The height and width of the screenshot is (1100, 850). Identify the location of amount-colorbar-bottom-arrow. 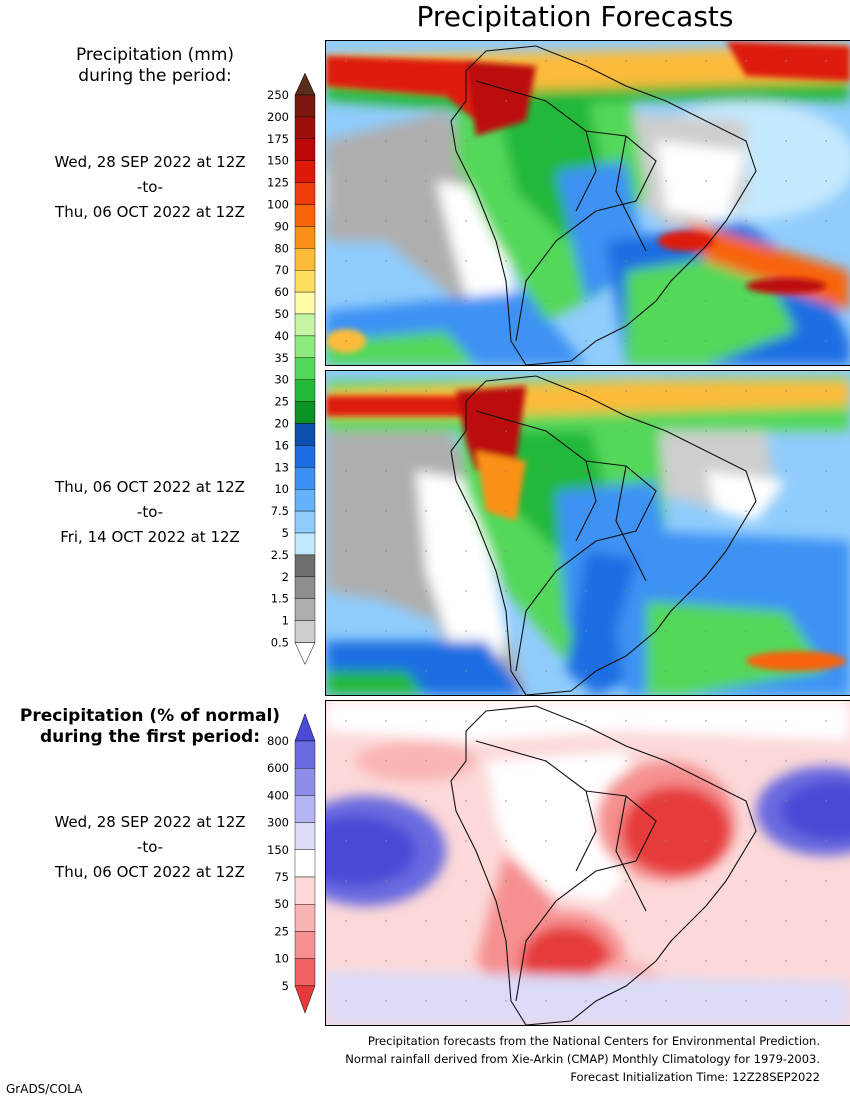
(305, 654).